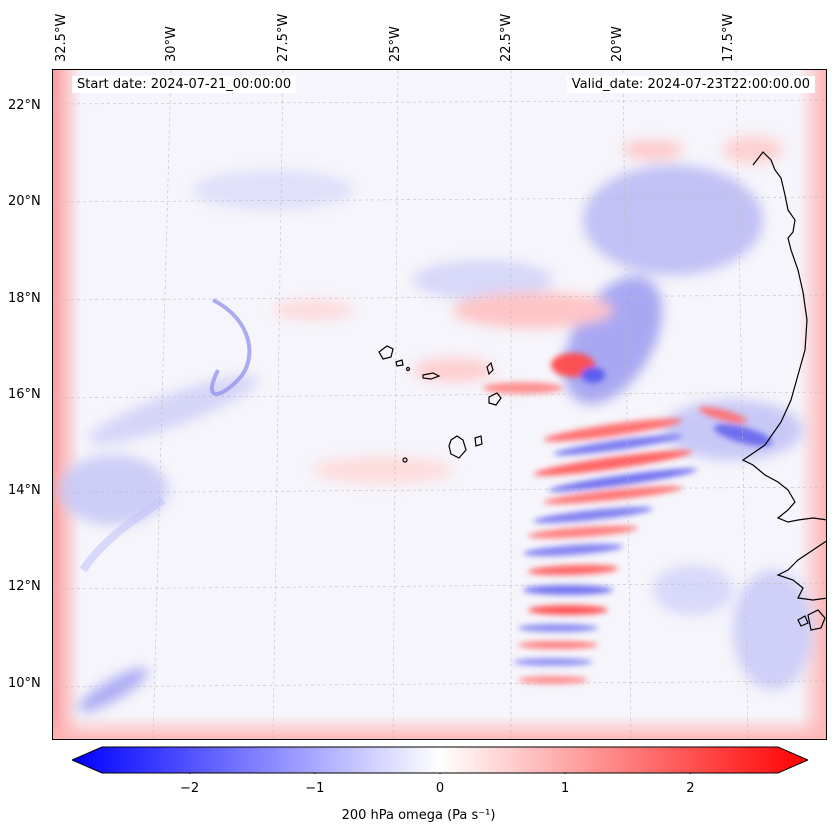 Image resolution: width=837 pixels, height=839 pixels. Describe the element at coordinates (24, 105) in the screenshot. I see `lat-label-22n: 22°N` at that location.